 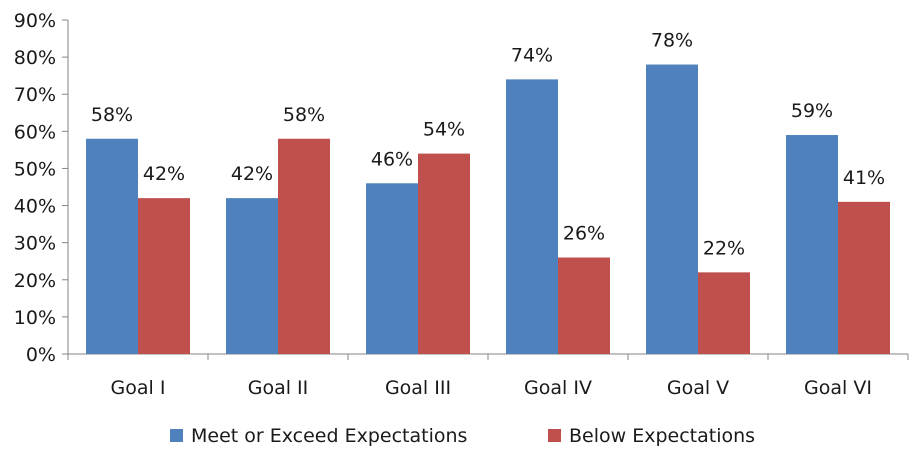 I want to click on x-category-label: Goal V, so click(x=698, y=388).